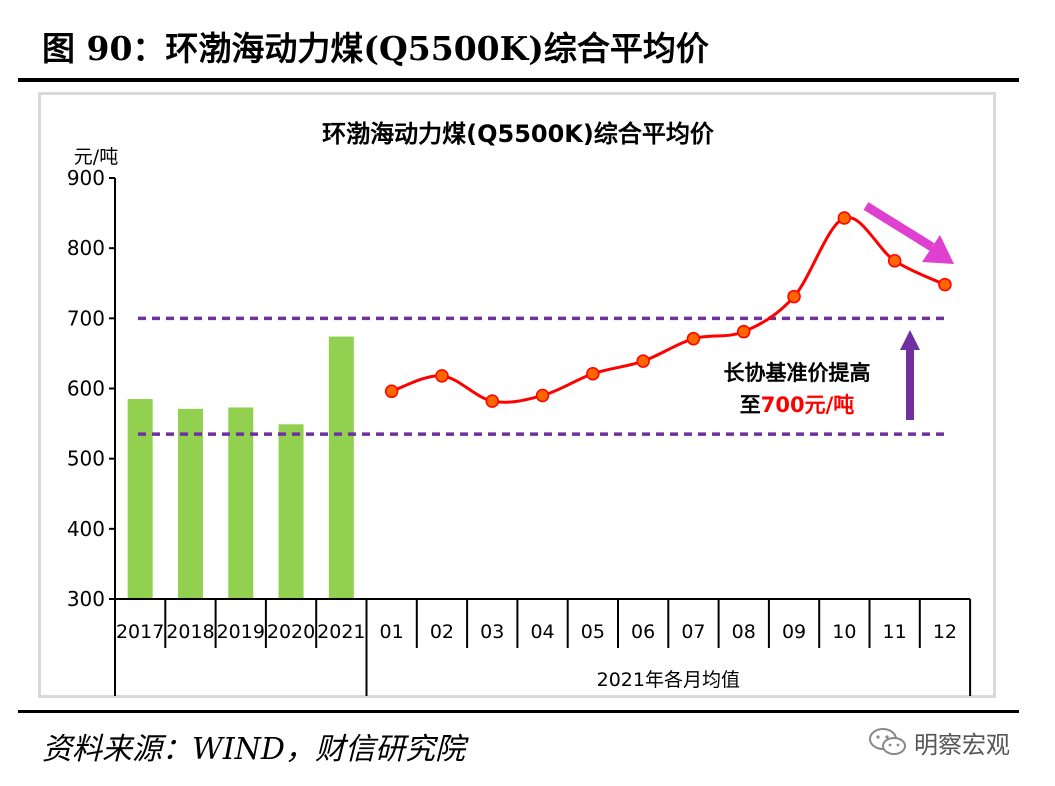  What do you see at coordinates (518, 711) in the screenshot?
I see `bottom-rule` at bounding box center [518, 711].